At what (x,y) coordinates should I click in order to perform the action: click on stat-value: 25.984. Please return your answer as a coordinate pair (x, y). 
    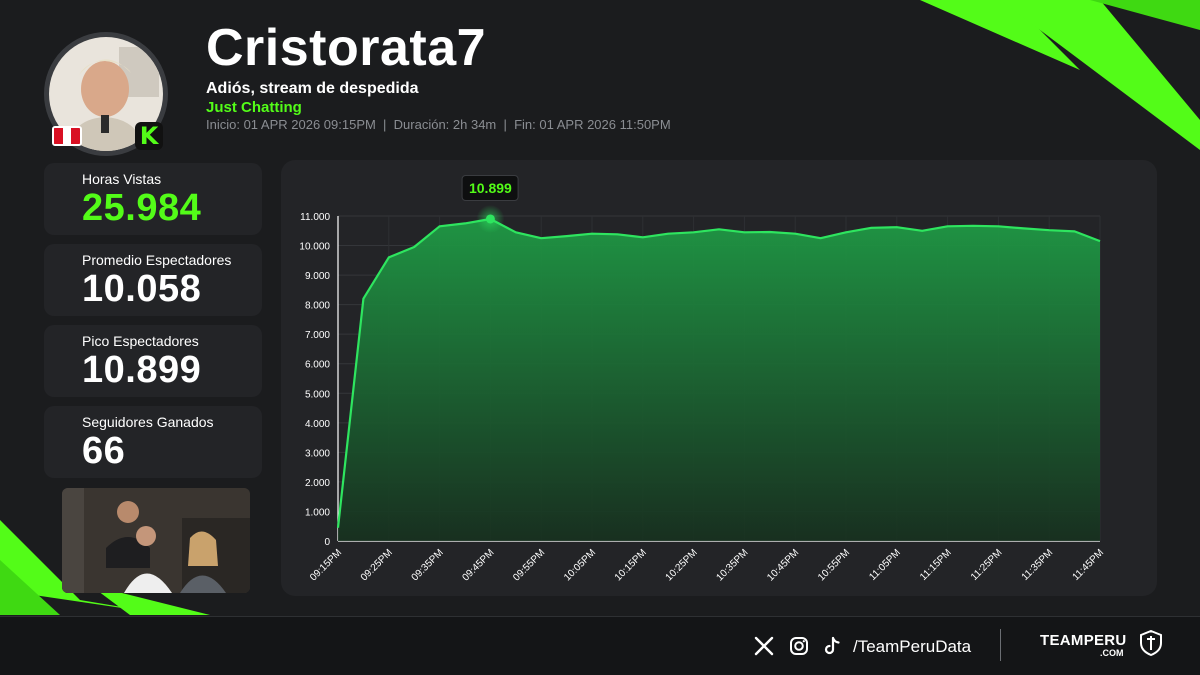
    Looking at the image, I should click on (142, 208).